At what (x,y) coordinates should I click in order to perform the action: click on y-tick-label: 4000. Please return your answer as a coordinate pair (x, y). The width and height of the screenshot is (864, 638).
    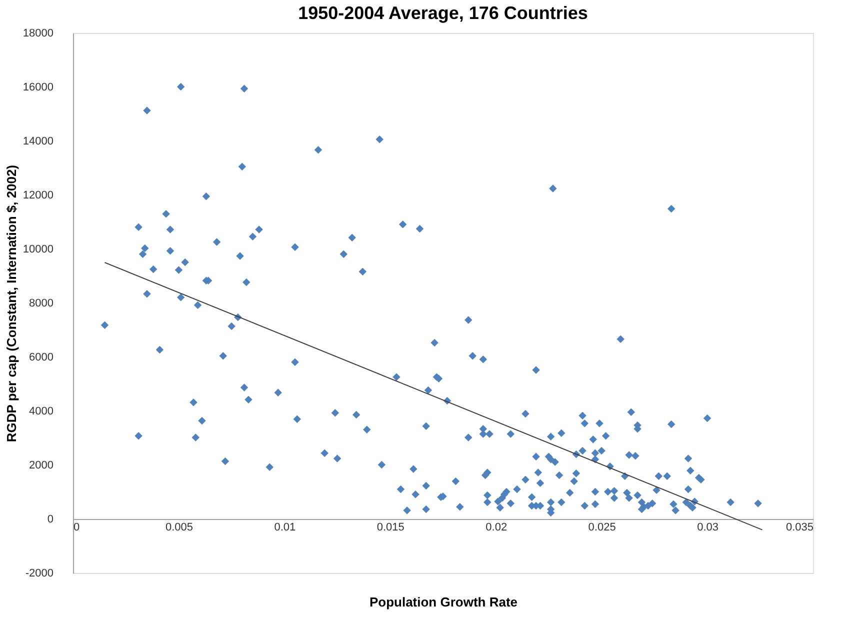
    Looking at the image, I should click on (41, 412).